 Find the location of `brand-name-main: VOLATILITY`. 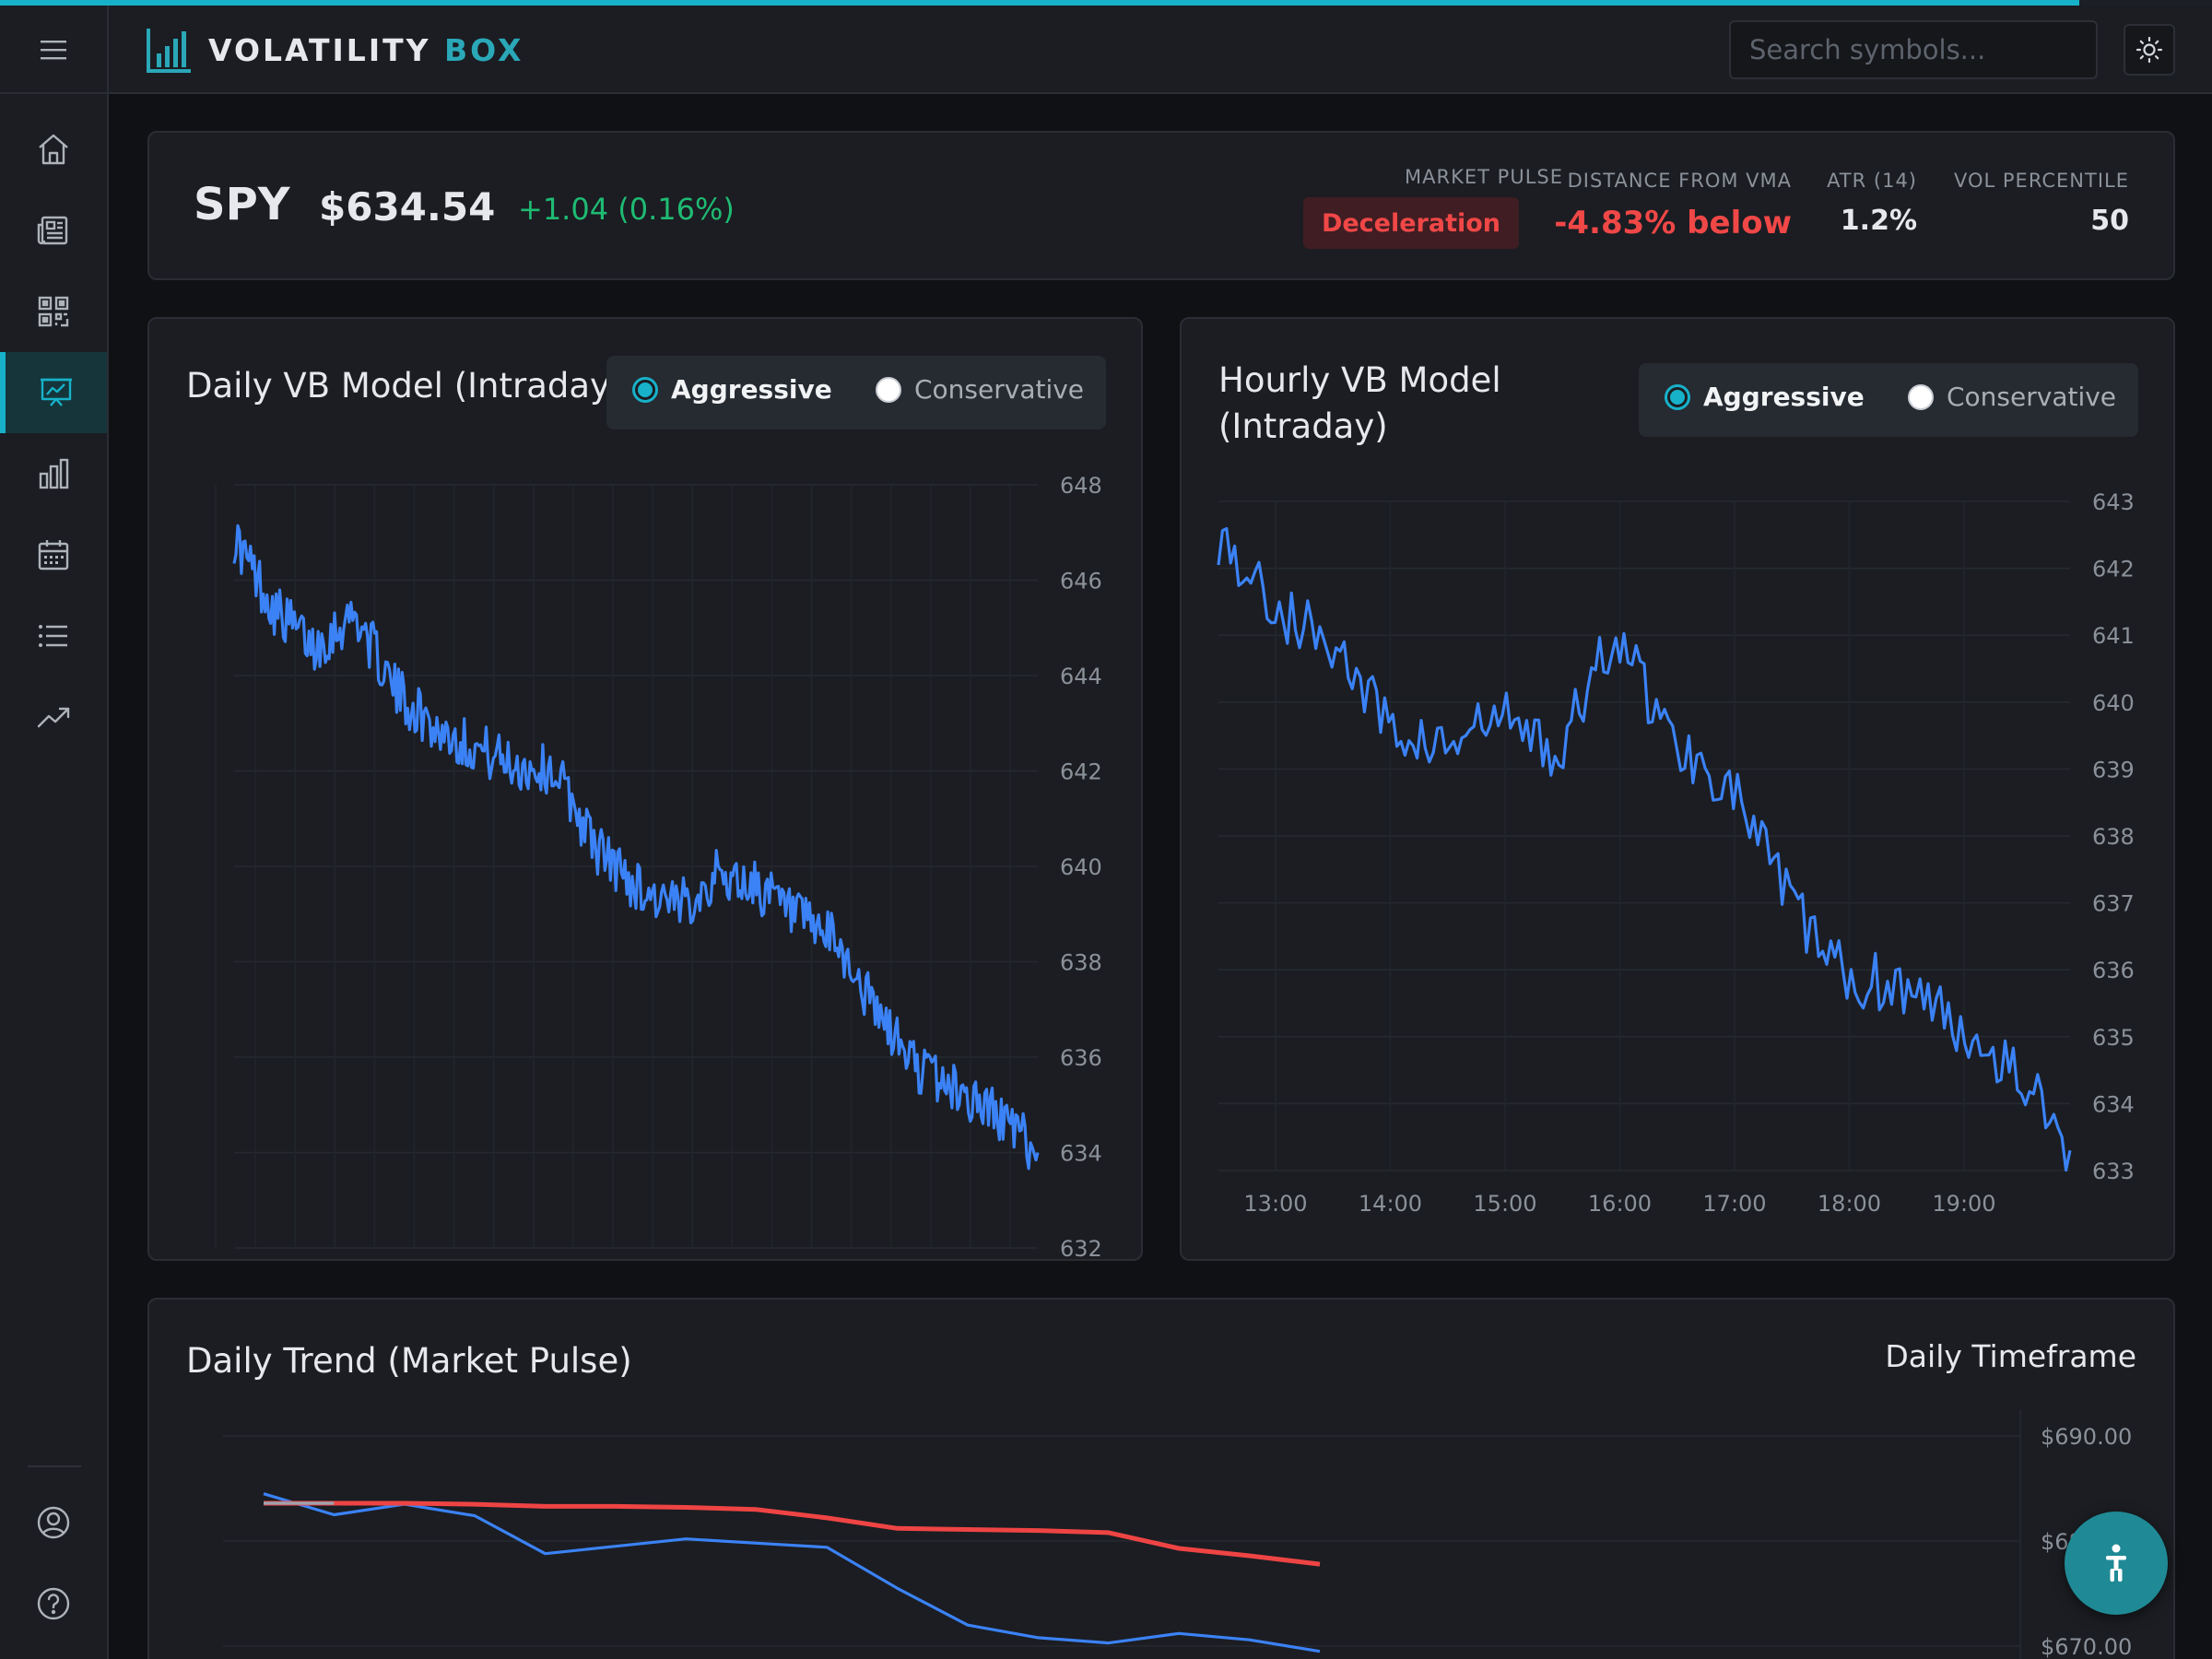

brand-name-main: VOLATILITY is located at coordinates (319, 49).